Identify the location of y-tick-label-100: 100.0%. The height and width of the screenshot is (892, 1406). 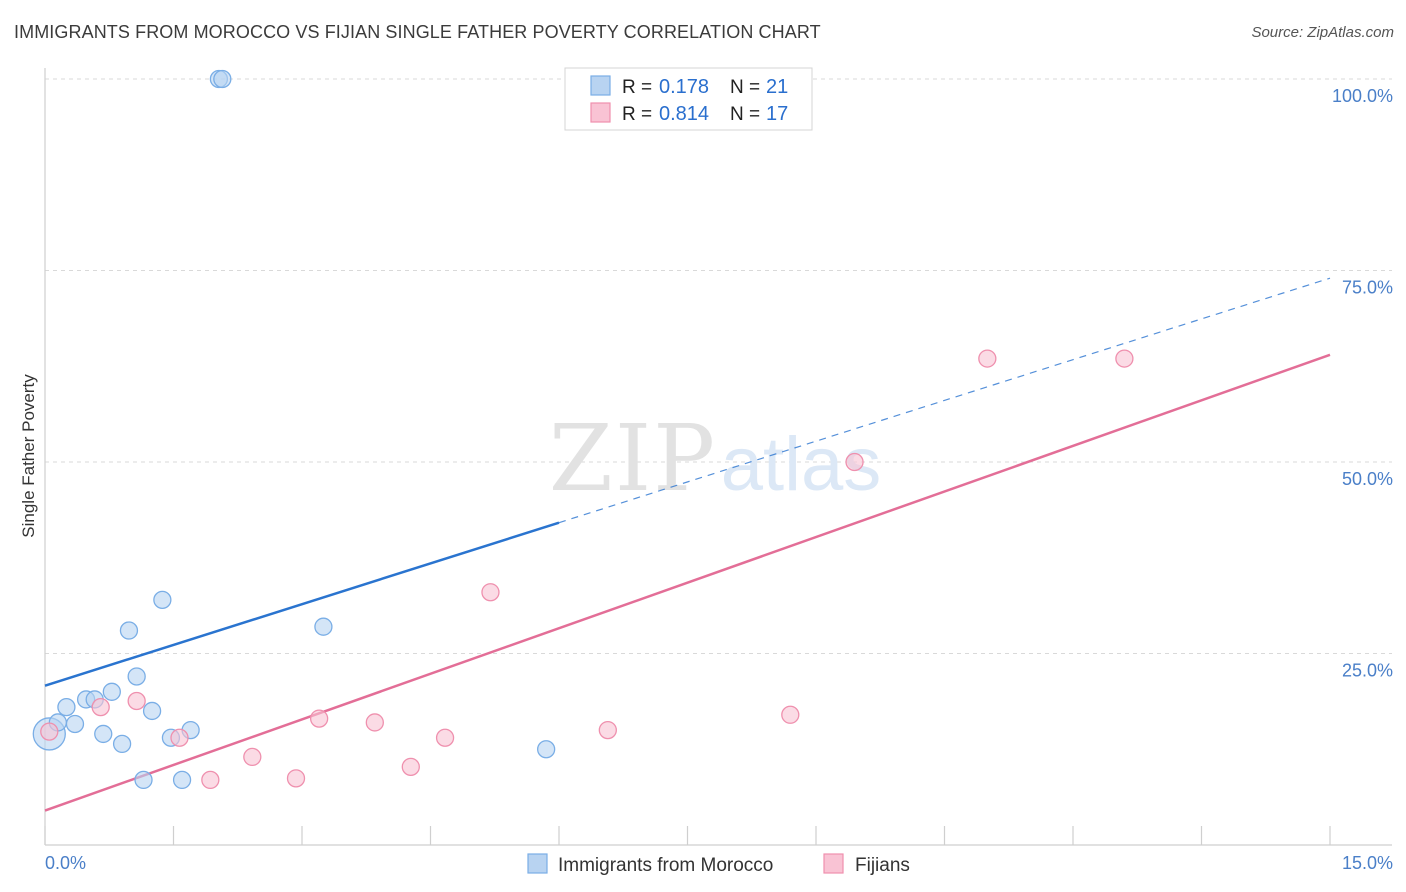
(1362, 96).